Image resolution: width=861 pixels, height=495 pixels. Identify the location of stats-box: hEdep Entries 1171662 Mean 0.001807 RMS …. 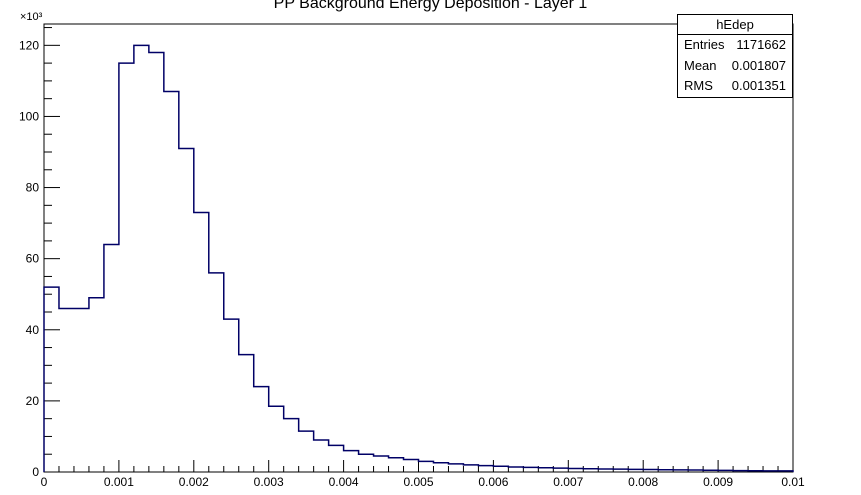
(735, 56).